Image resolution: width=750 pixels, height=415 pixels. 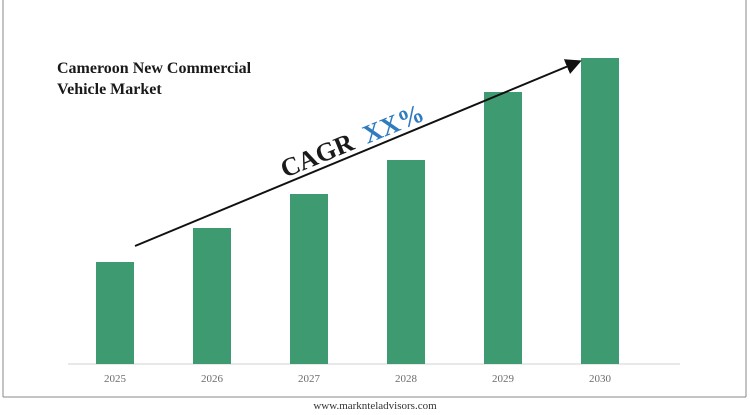 What do you see at coordinates (154, 68) in the screenshot?
I see `chart-title-line-1: Cameroon New Commercial` at bounding box center [154, 68].